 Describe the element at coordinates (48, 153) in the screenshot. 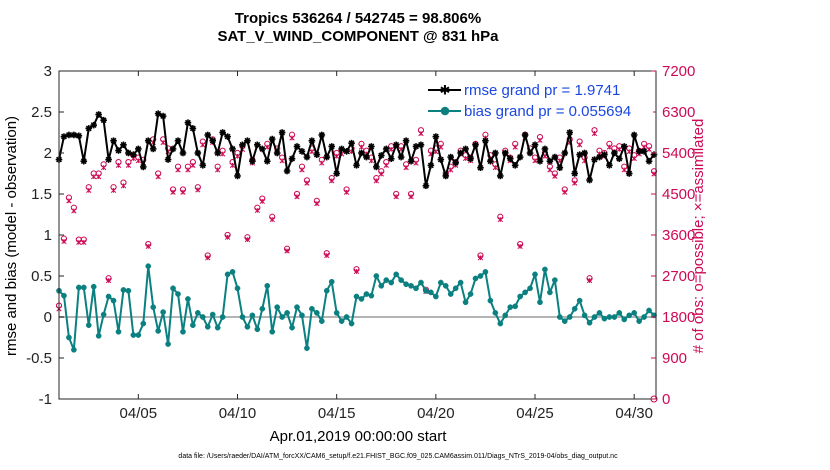

I see `y-tick-label: 2` at that location.